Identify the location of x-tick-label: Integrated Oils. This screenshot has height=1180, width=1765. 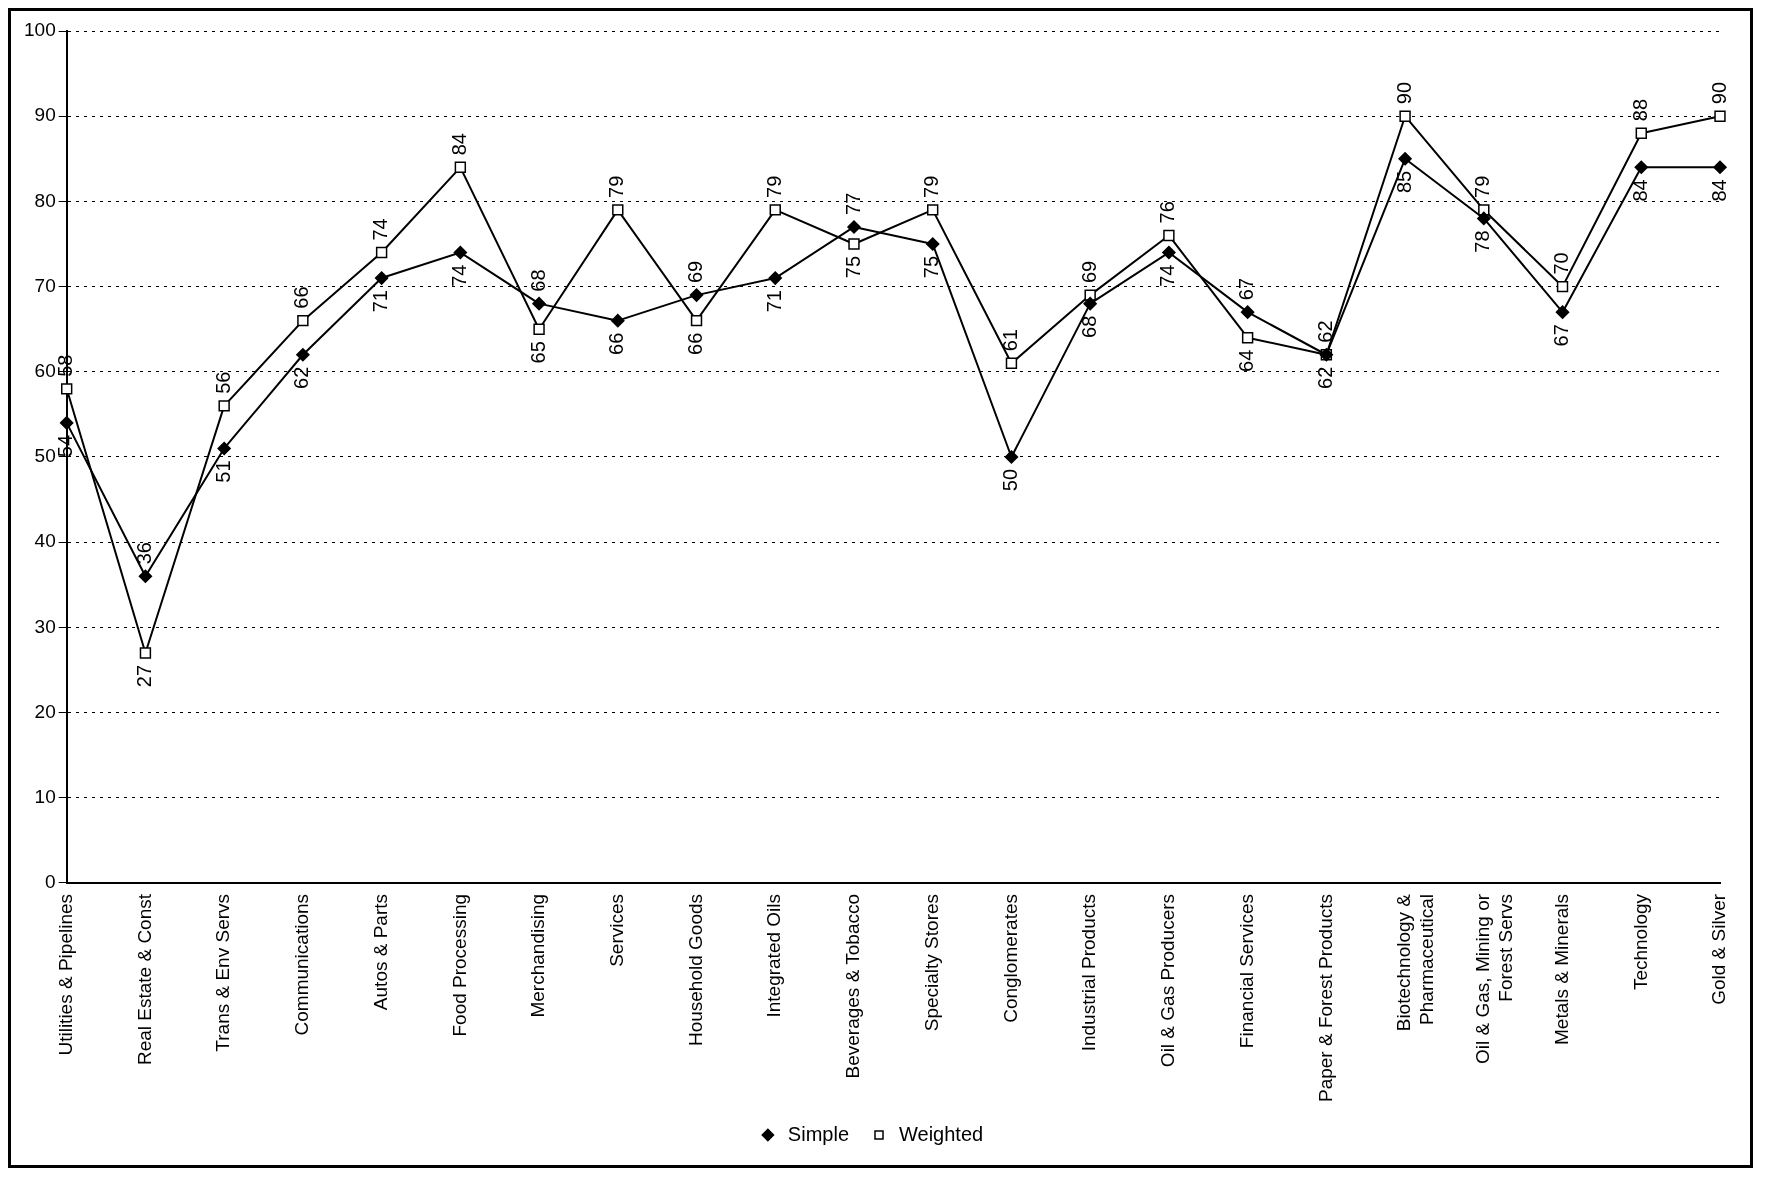
(774, 955).